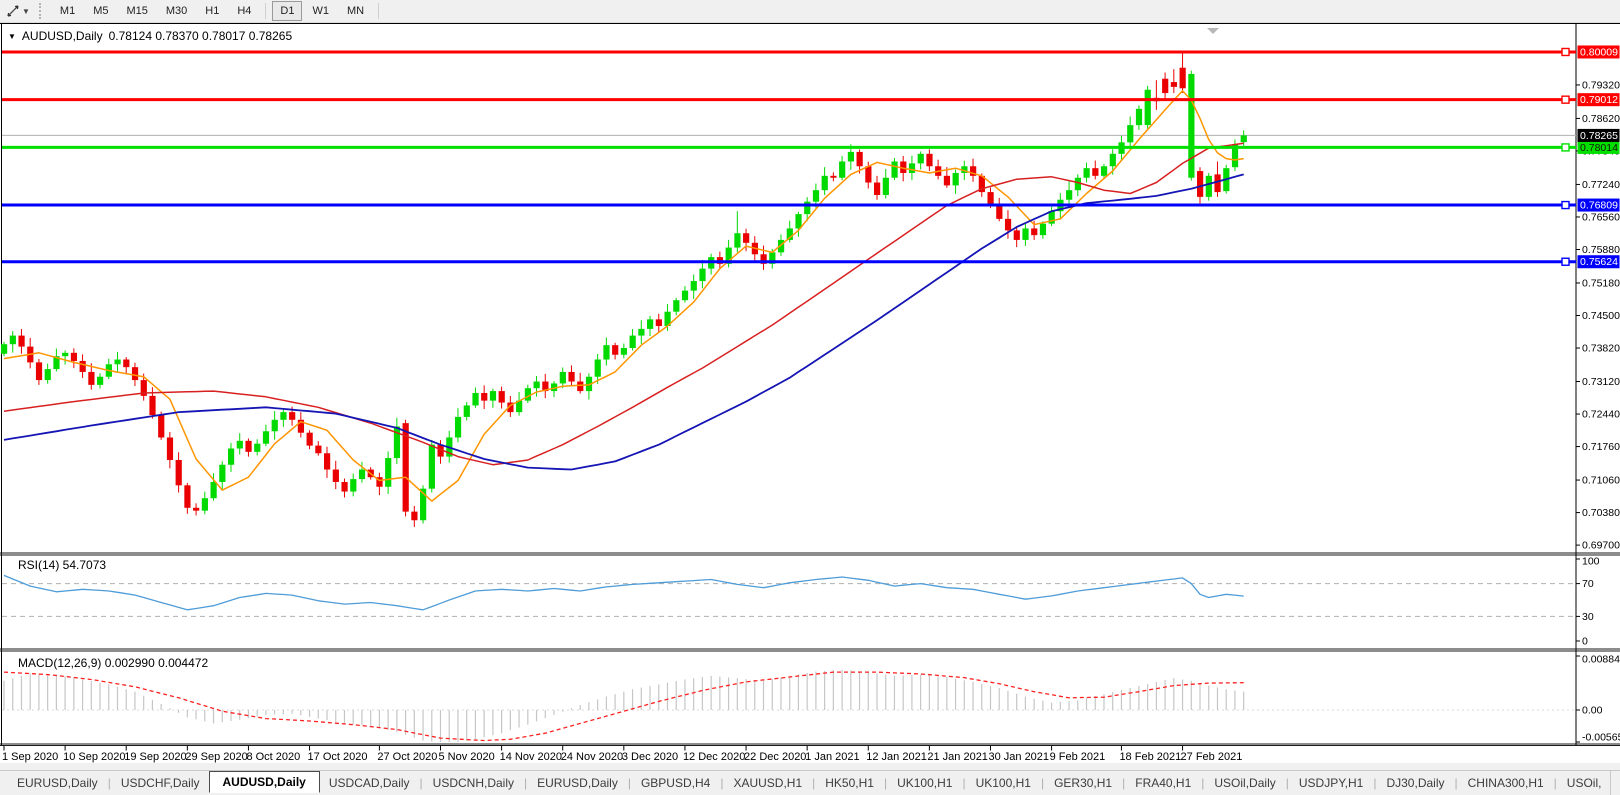 The image size is (1620, 795). I want to click on date-tick-label: 27 Oct 2020, so click(407, 757).